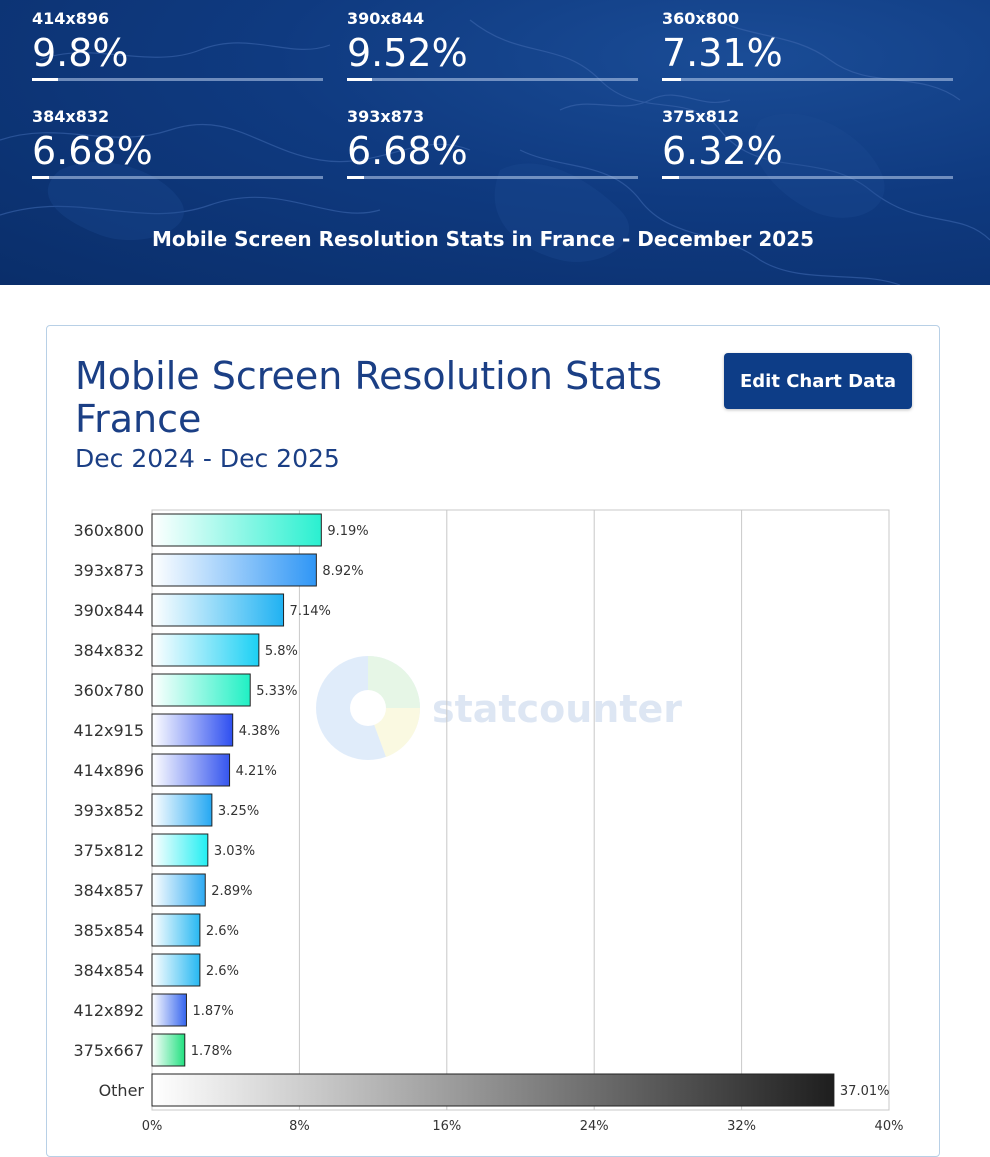 The height and width of the screenshot is (1157, 990). Describe the element at coordinates (108, 610) in the screenshot. I see `category-label: 390x844` at that location.